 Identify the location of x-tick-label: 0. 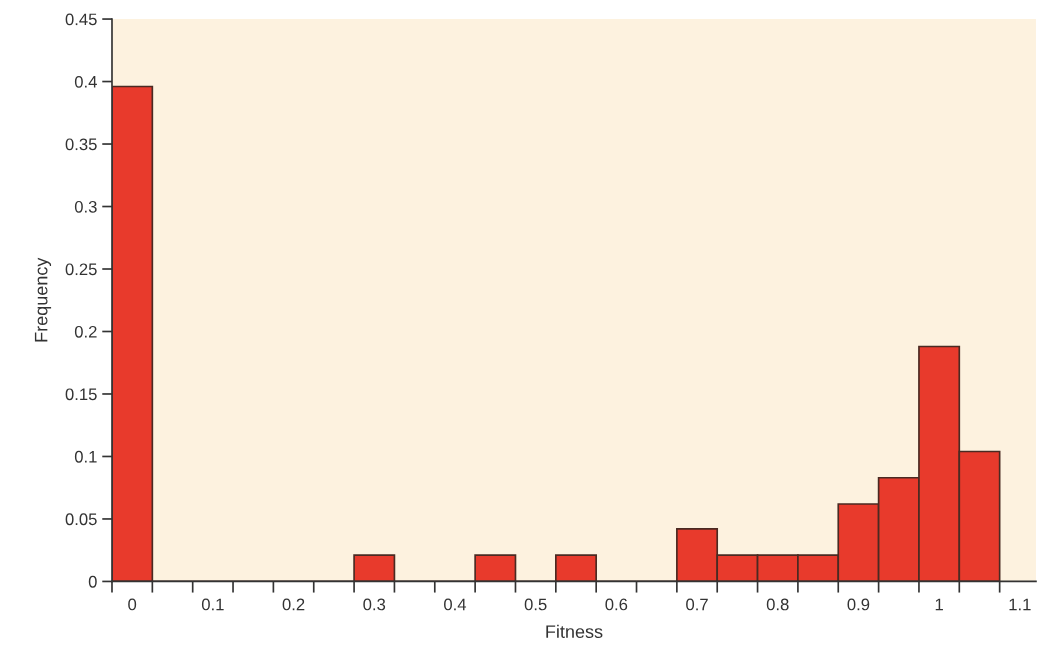
(132, 604).